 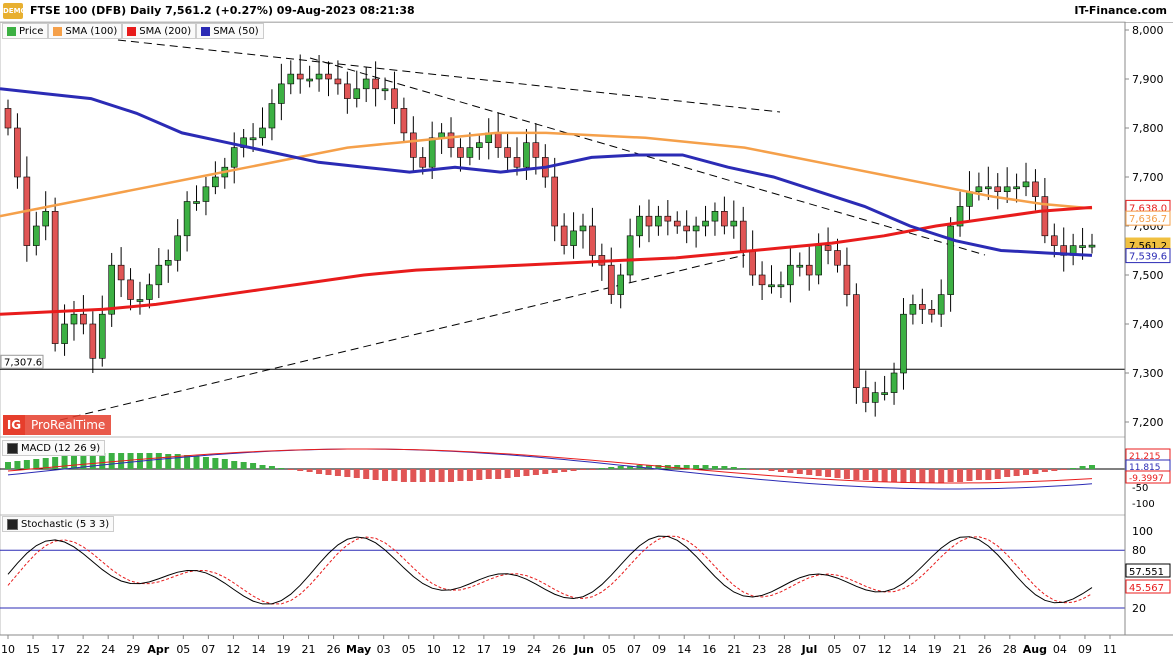 What do you see at coordinates (358, 649) in the screenshot?
I see `x-tick-label: May` at bounding box center [358, 649].